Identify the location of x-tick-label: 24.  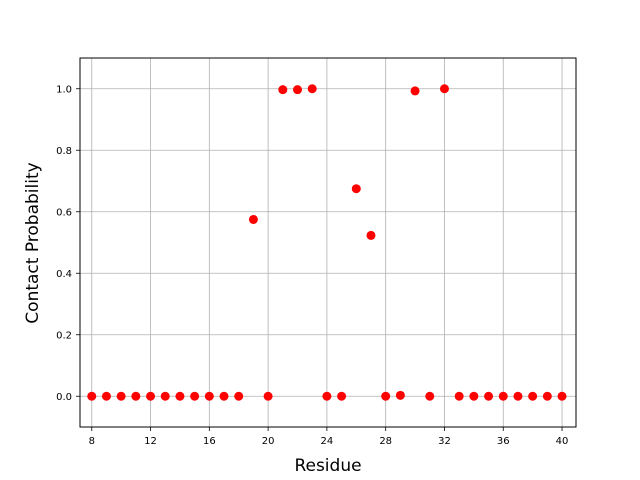
(327, 441).